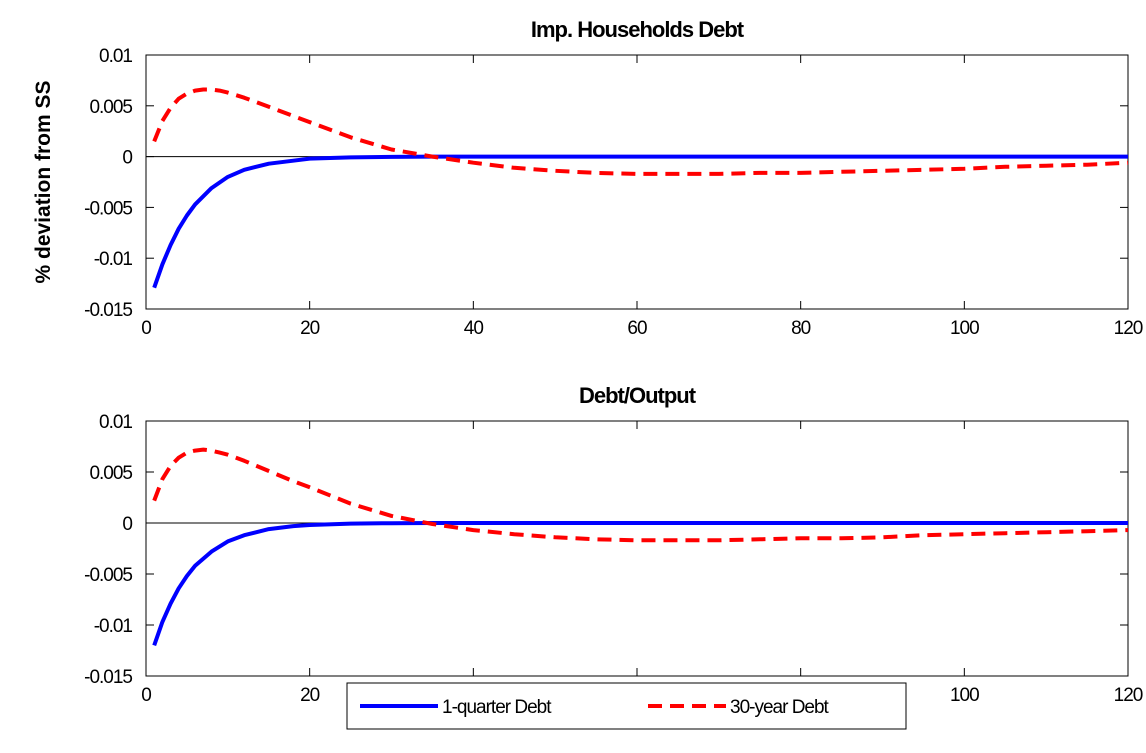 The height and width of the screenshot is (753, 1146). Describe the element at coordinates (638, 29) in the screenshot. I see `chart-title: Imp. Households Debt` at that location.